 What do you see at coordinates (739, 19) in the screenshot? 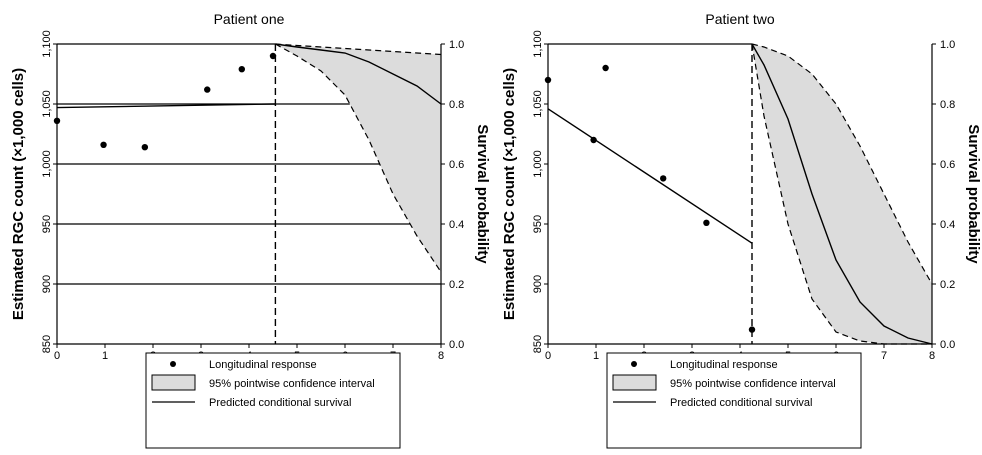
I see `panel-title: Patient two` at bounding box center [739, 19].